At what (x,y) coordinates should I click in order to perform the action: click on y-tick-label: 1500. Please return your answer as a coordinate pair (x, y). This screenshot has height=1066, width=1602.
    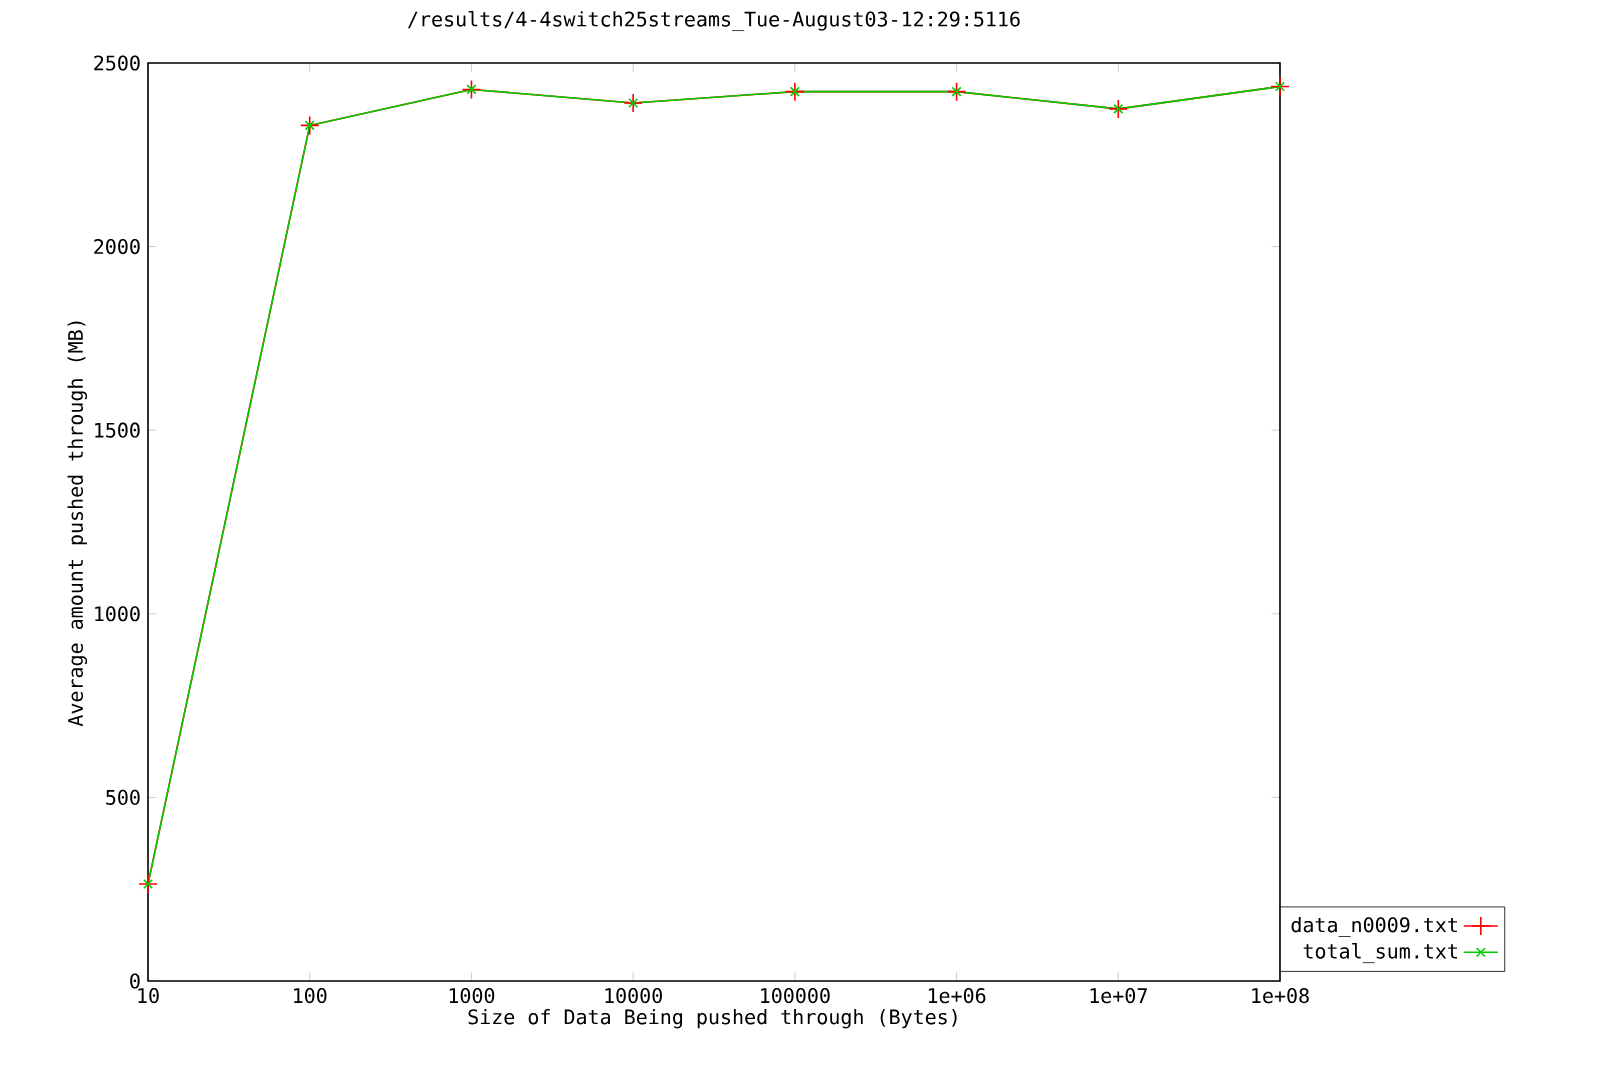
    Looking at the image, I should click on (117, 430).